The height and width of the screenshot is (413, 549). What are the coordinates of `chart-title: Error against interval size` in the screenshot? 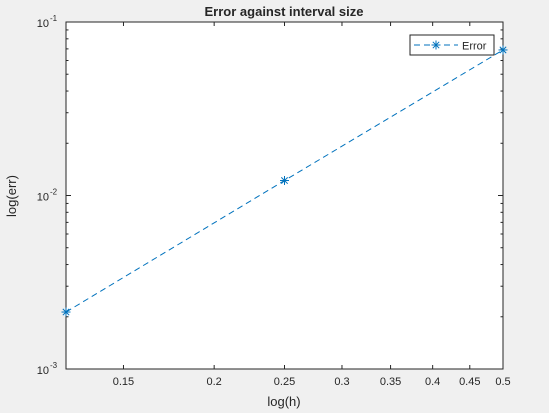 It's located at (284, 11).